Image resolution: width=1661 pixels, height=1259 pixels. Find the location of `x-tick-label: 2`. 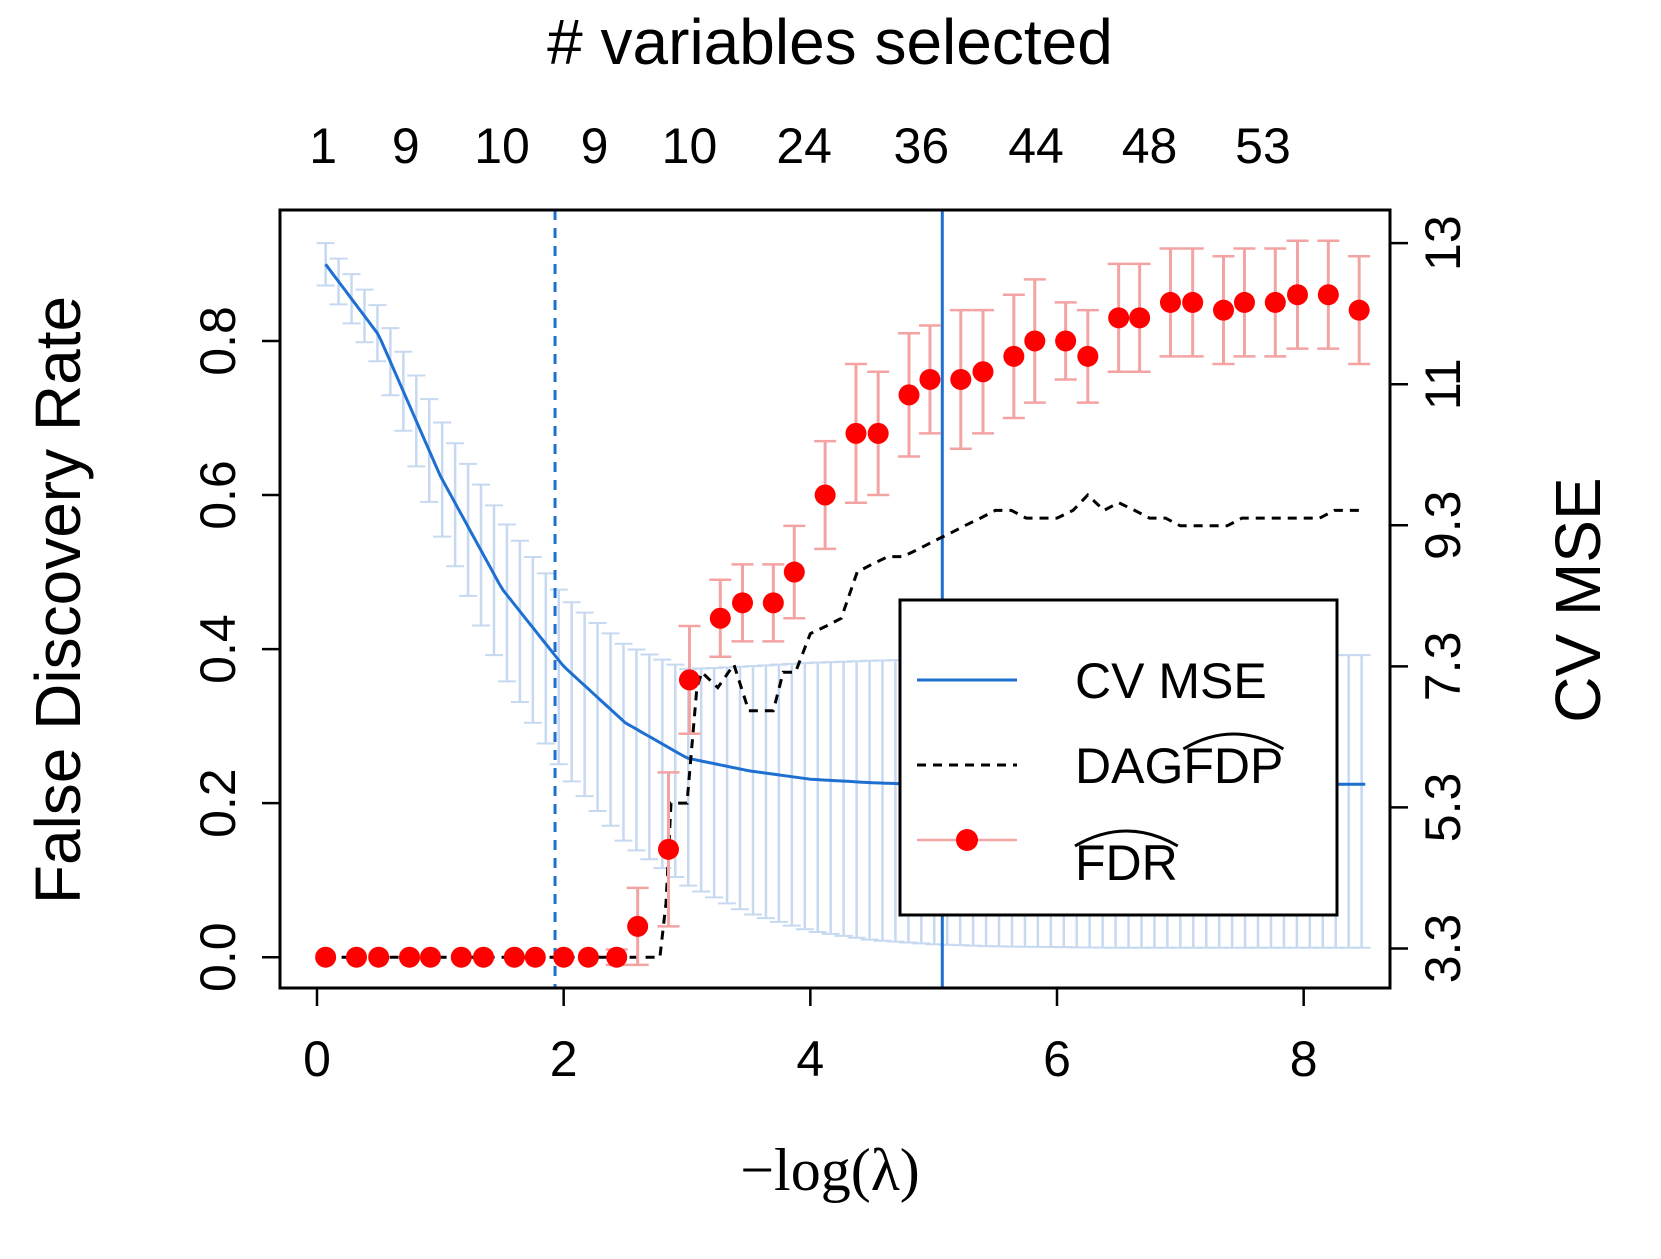

x-tick-label: 2 is located at coordinates (564, 1059).